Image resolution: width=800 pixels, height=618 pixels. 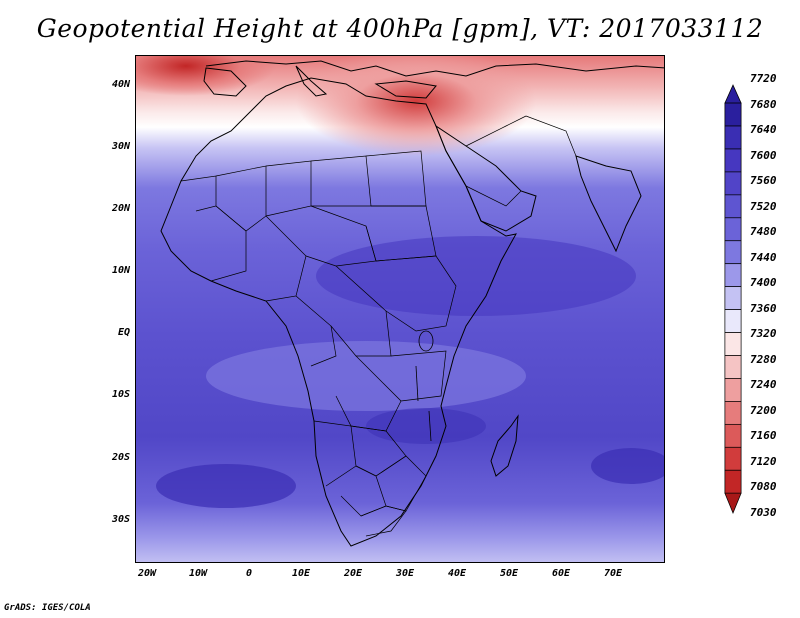 I want to click on turkey-coastline, so click(x=405, y=89).